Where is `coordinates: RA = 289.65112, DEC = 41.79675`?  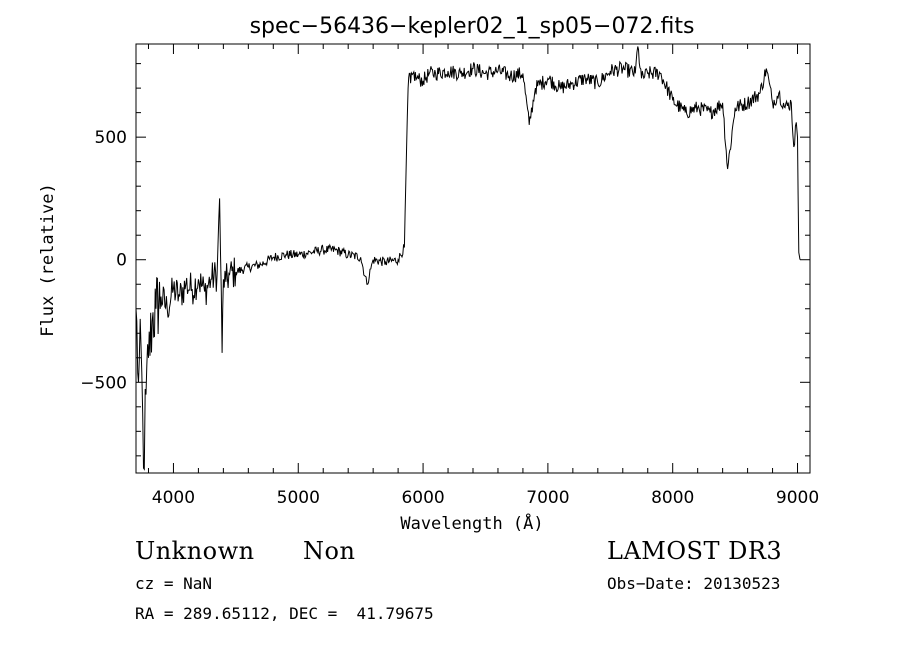 coordinates: RA = 289.65112, DEC = 41.79675 is located at coordinates (284, 613).